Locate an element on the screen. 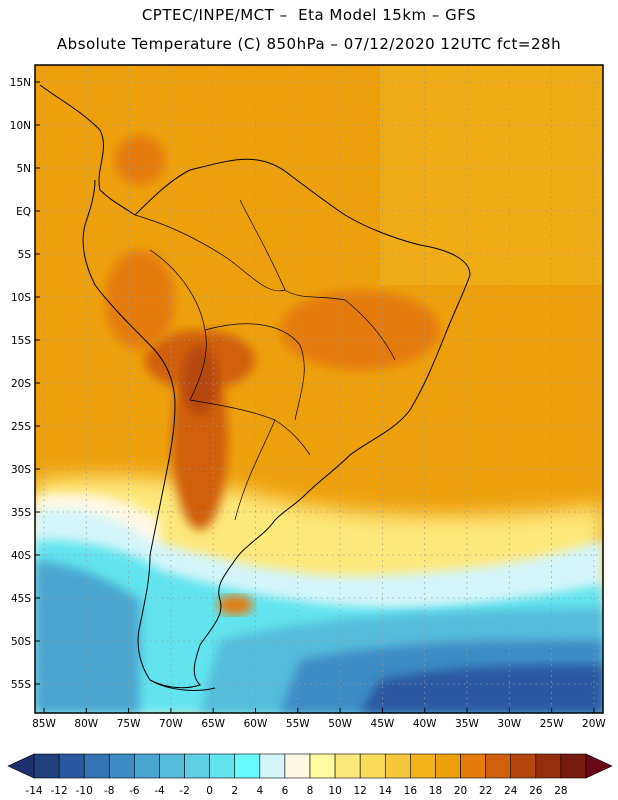 The image size is (618, 800). colorbar-label: -8 is located at coordinates (109, 791).